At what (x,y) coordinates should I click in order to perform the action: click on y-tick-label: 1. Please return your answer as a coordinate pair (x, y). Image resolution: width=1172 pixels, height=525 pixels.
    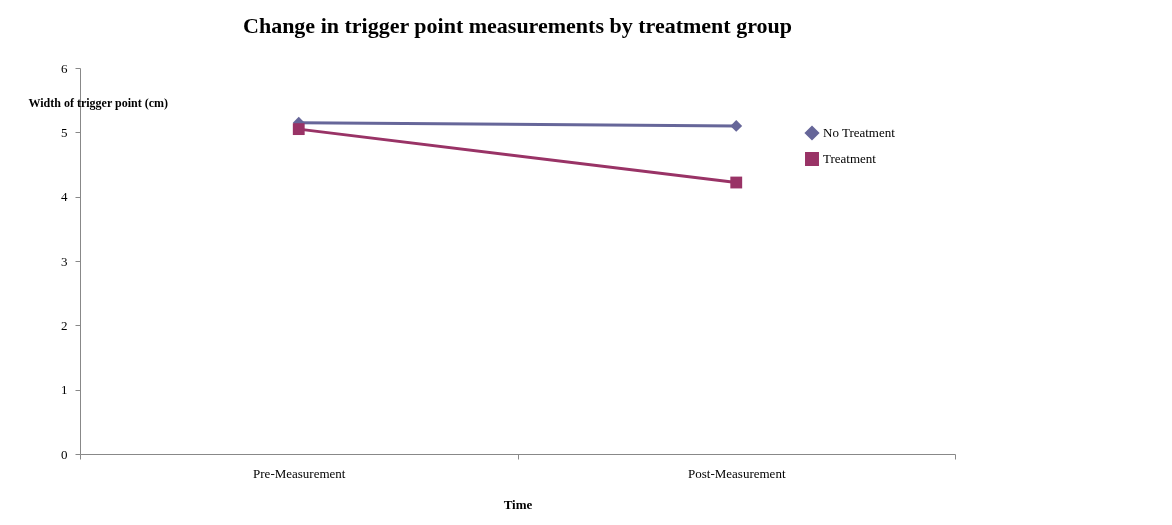
    Looking at the image, I should click on (64, 390).